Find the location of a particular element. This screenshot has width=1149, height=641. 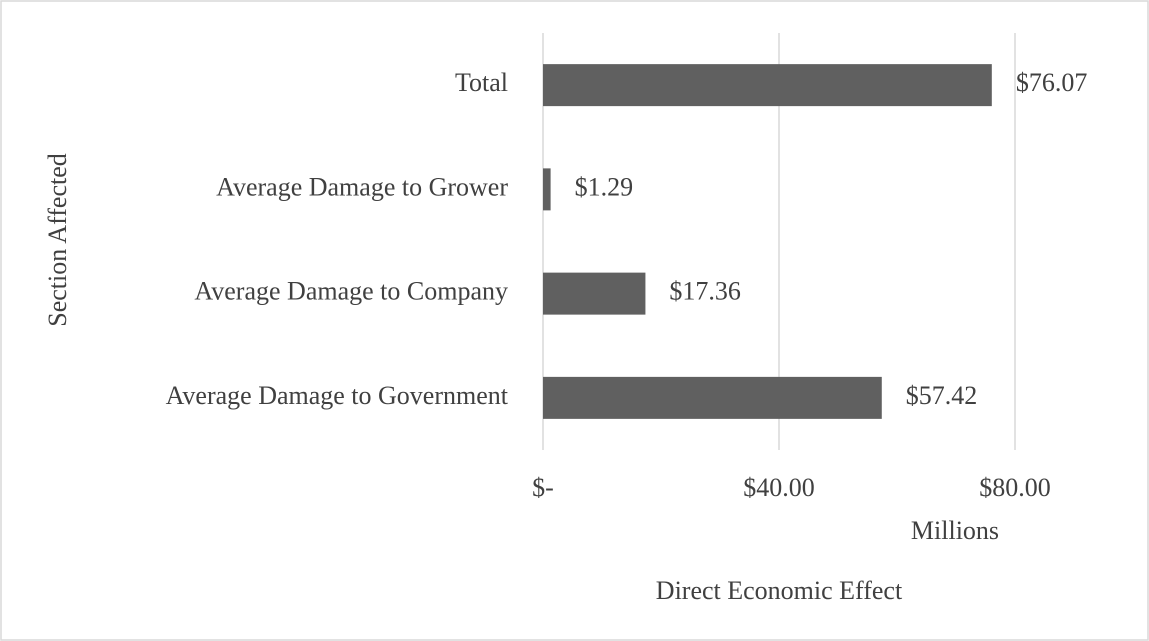

x-axis-title: Direct Economic Effect is located at coordinates (779, 590).